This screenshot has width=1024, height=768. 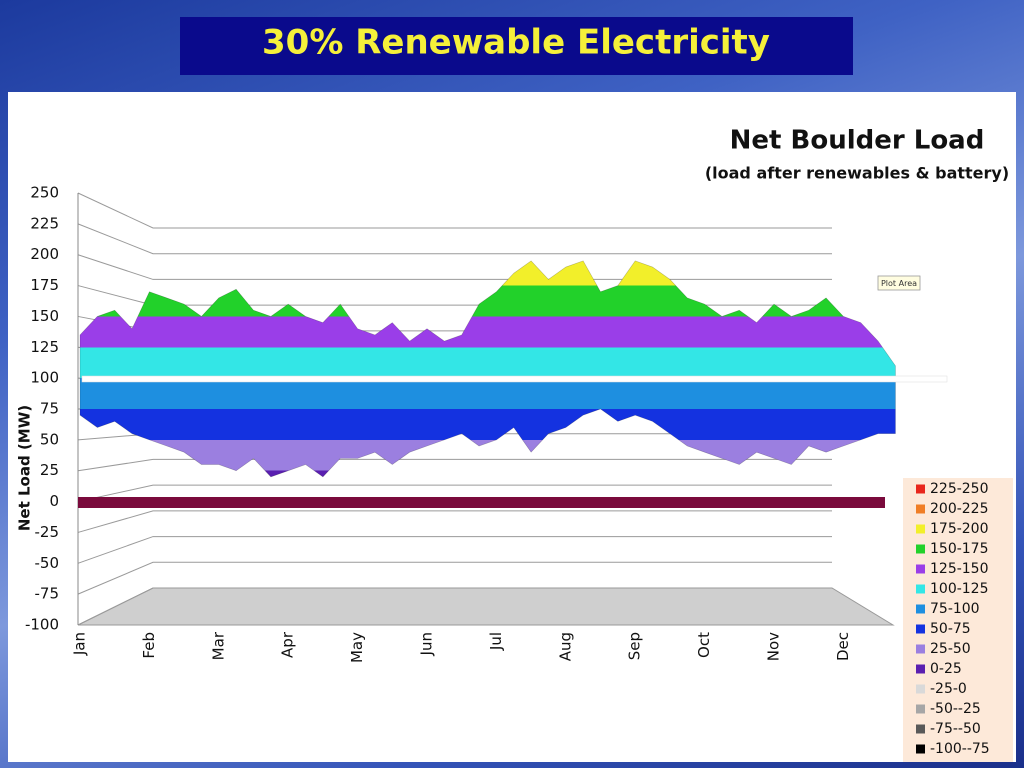 What do you see at coordinates (54, 501) in the screenshot?
I see `y-tick-label: 0` at bounding box center [54, 501].